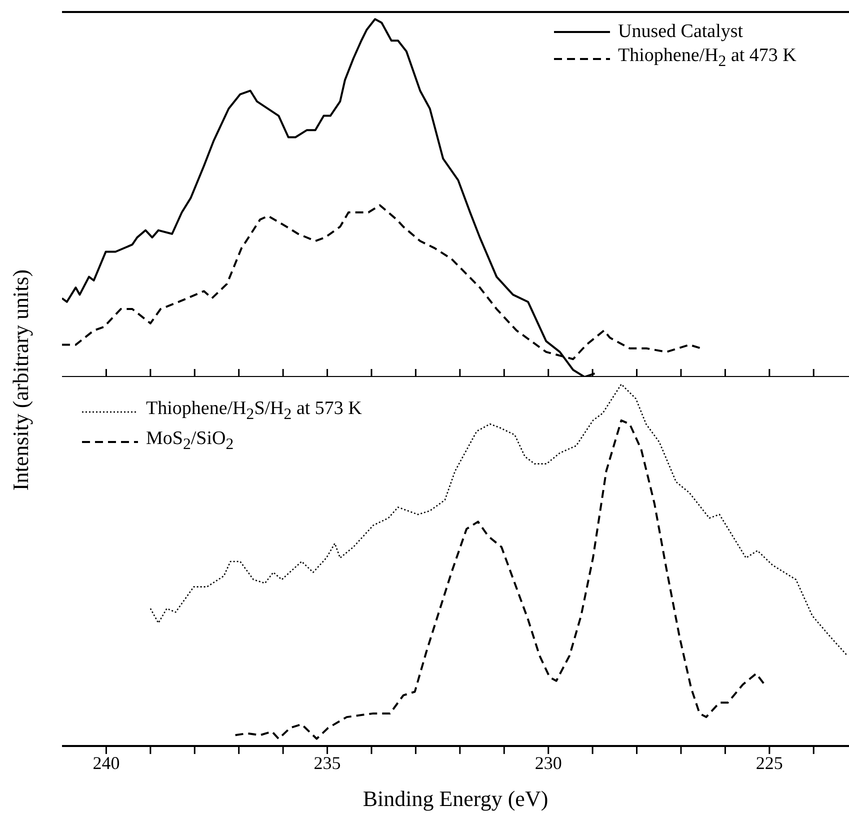 This screenshot has height=820, width=849. Describe the element at coordinates (20, 380) in the screenshot. I see `y-axis-title: Intensity (arbitrary units)` at that location.